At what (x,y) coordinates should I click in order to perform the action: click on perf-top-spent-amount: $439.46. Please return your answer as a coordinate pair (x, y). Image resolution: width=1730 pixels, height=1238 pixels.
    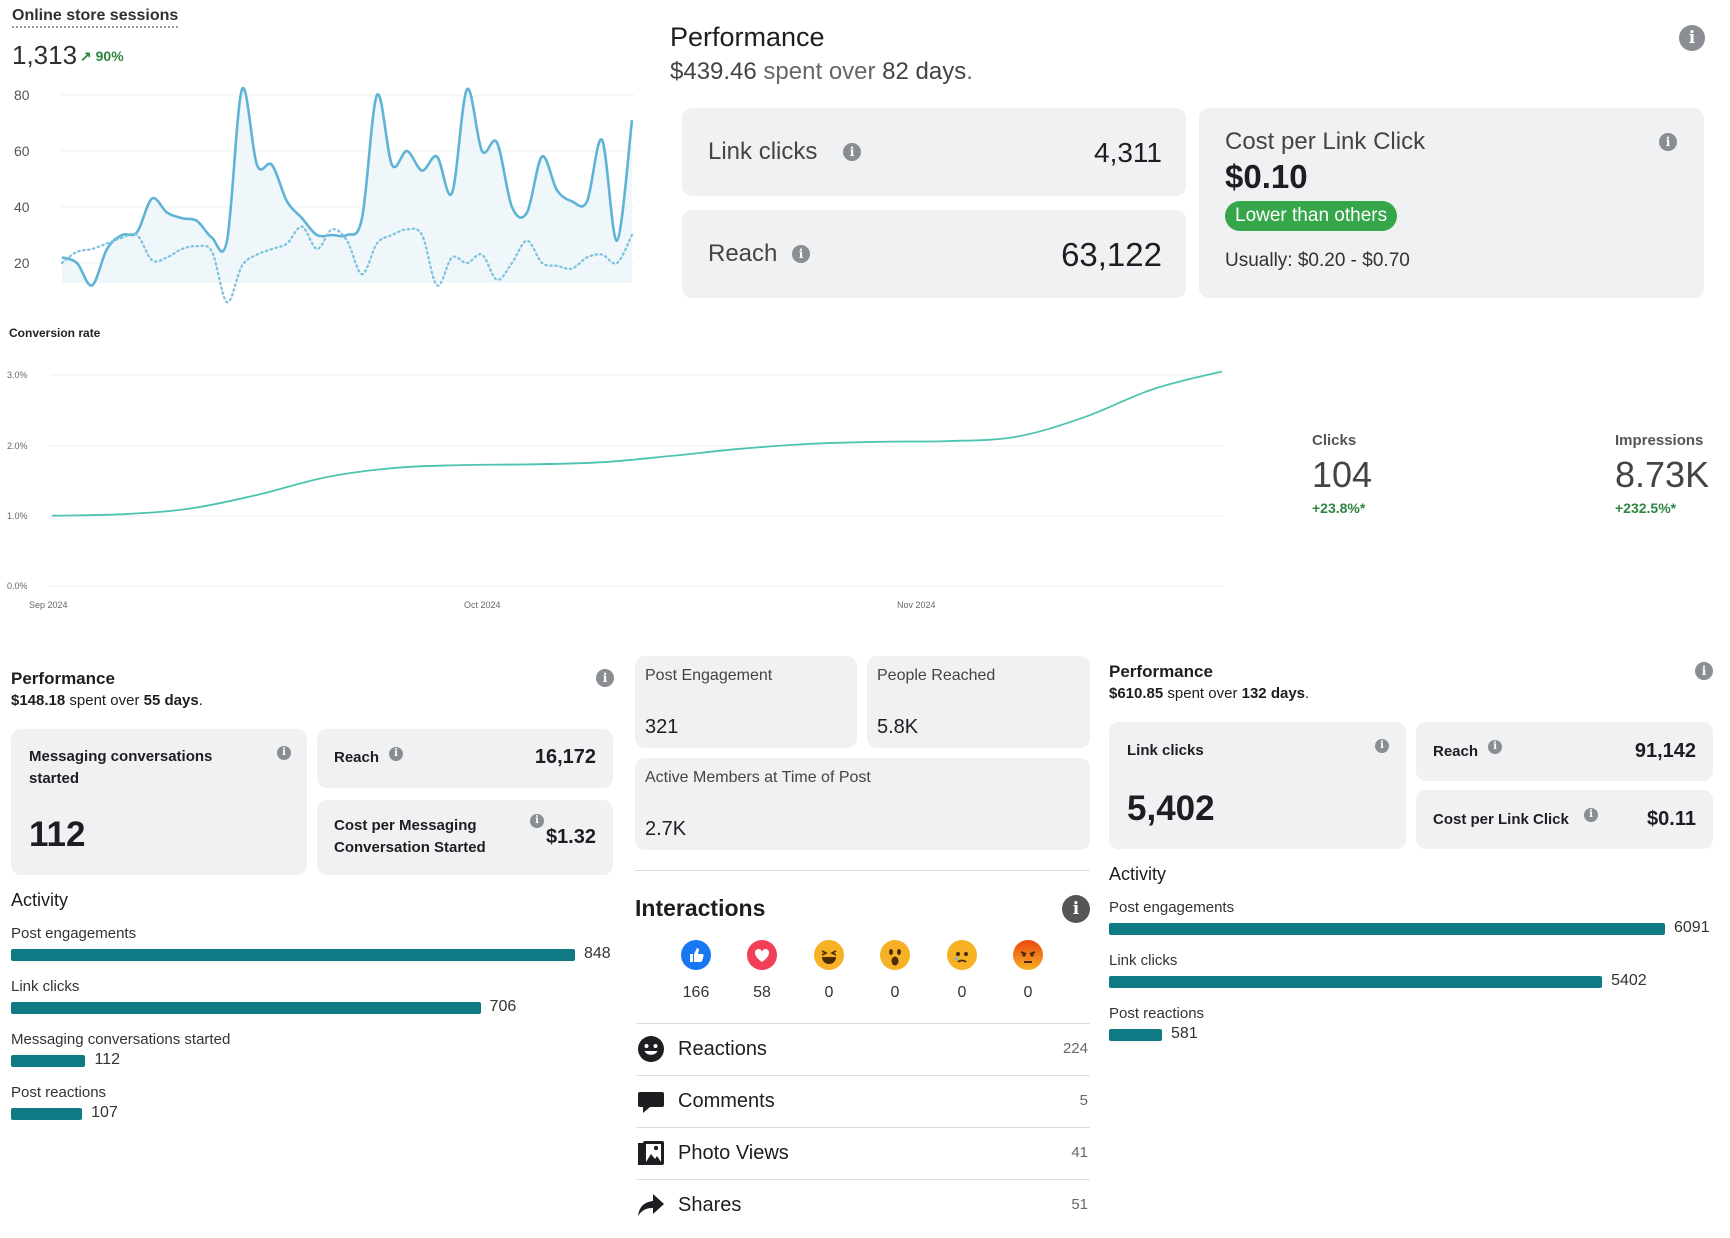
    Looking at the image, I should click on (713, 71).